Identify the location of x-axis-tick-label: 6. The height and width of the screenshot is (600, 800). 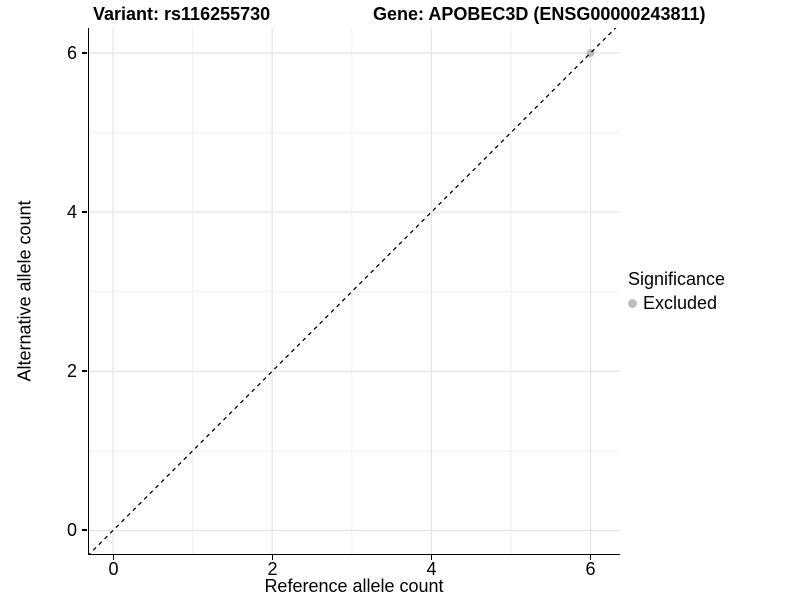
(590, 569).